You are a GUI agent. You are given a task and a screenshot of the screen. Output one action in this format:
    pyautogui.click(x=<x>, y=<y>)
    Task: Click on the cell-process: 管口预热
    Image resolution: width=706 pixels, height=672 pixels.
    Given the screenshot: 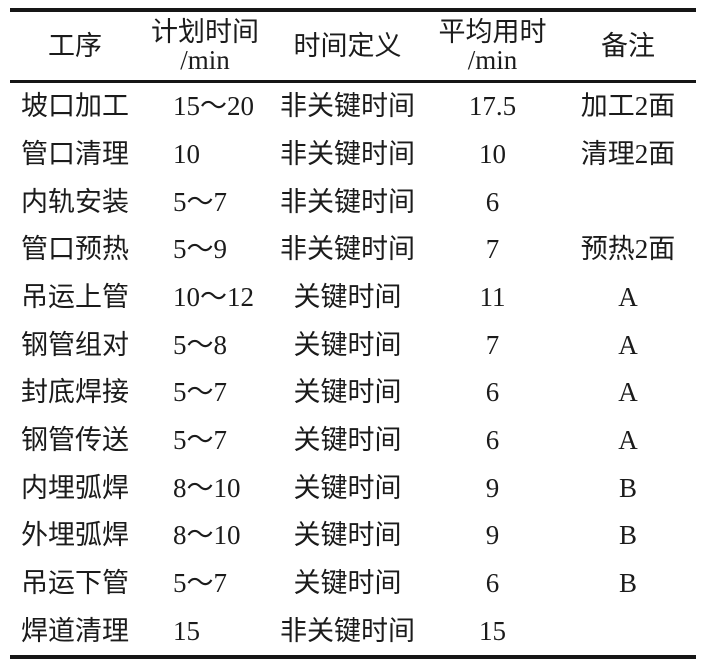 What is the action you would take?
    pyautogui.click(x=75, y=249)
    